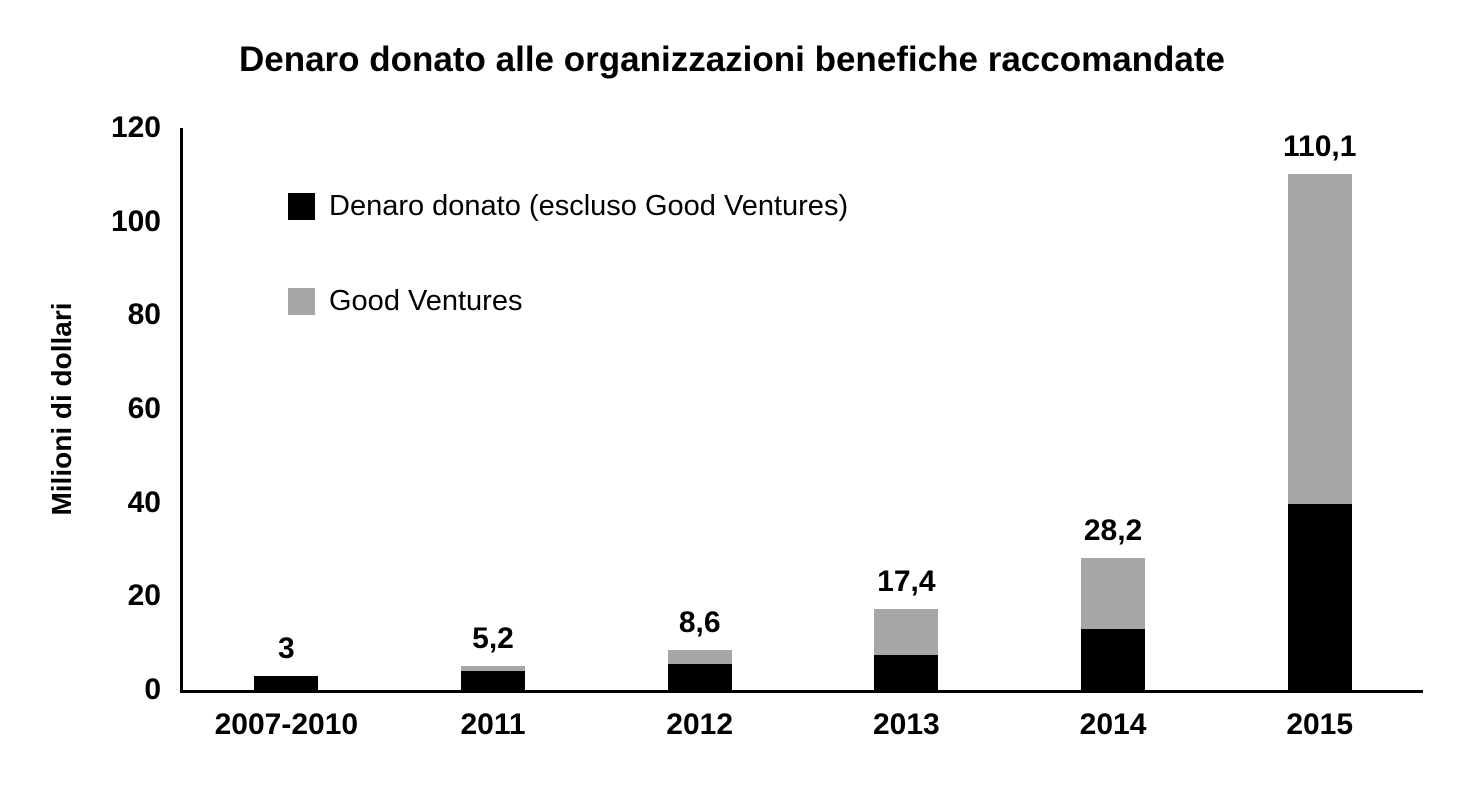  I want to click on x-axis-label: 2007-2010, so click(286, 724).